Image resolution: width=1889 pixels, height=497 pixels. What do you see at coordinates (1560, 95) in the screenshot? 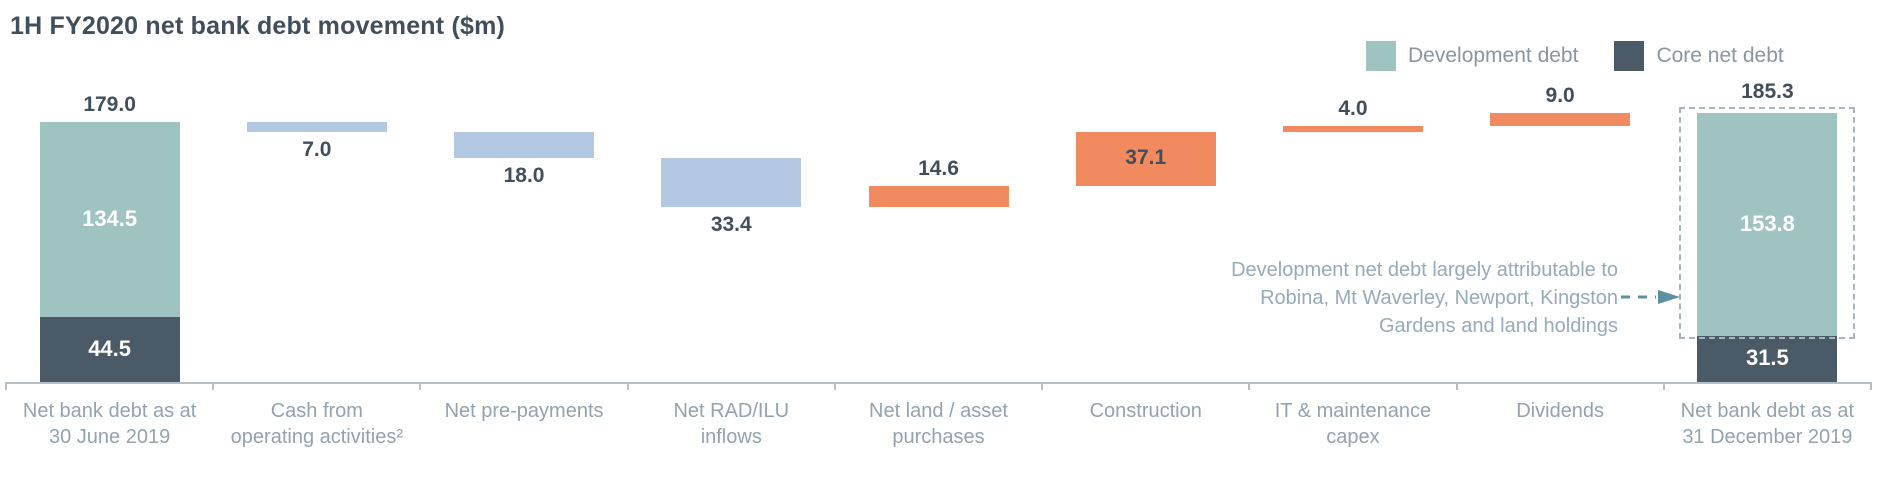
I see `bar-value: 9.0` at bounding box center [1560, 95].